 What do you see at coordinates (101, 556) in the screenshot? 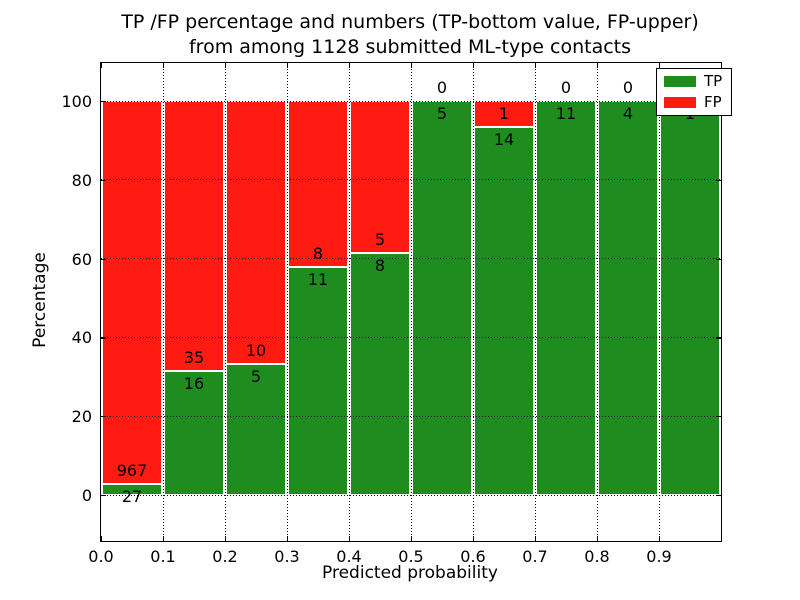
I see `x-tick-label: 0.0` at bounding box center [101, 556].